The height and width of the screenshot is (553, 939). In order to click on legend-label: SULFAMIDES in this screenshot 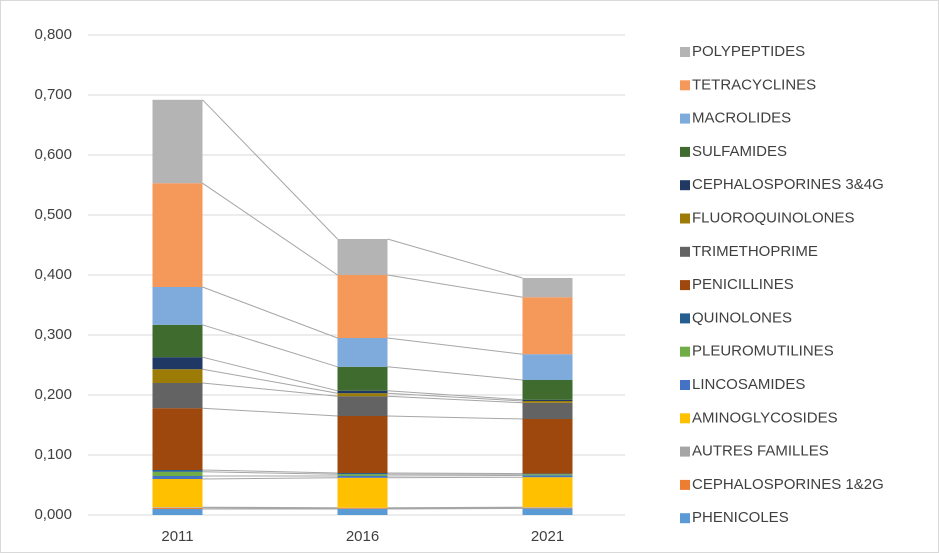, I will do `click(739, 151)`.